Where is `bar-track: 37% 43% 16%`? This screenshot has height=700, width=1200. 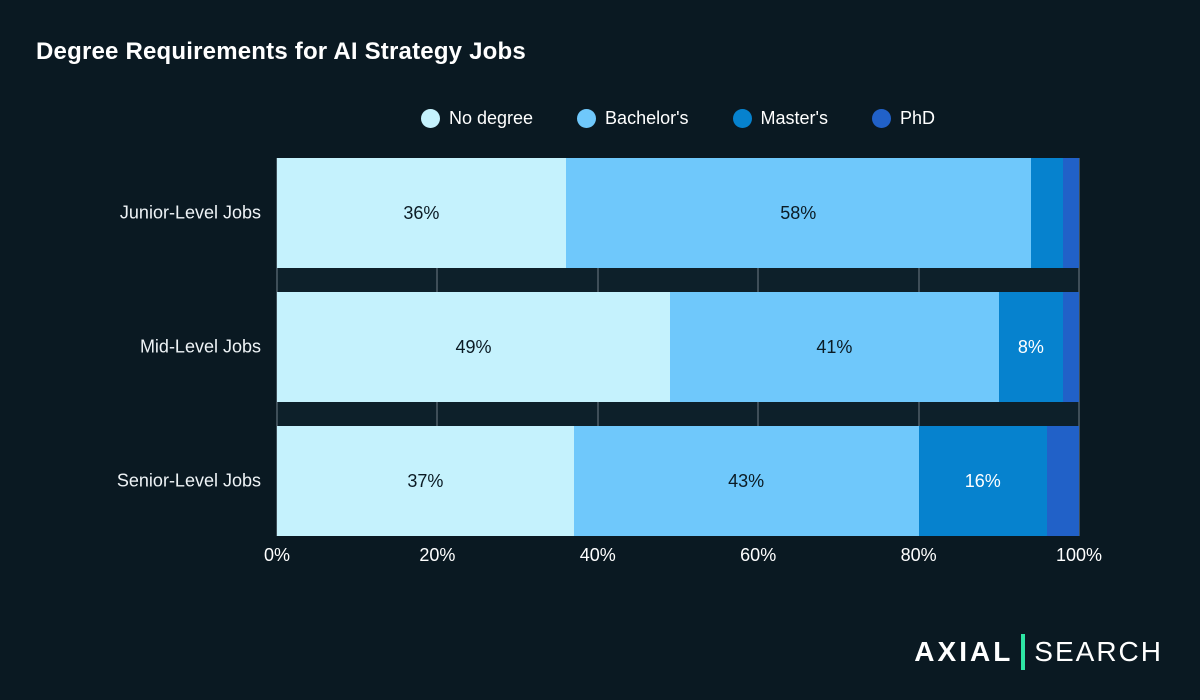 bar-track: 37% 43% 16% is located at coordinates (678, 481).